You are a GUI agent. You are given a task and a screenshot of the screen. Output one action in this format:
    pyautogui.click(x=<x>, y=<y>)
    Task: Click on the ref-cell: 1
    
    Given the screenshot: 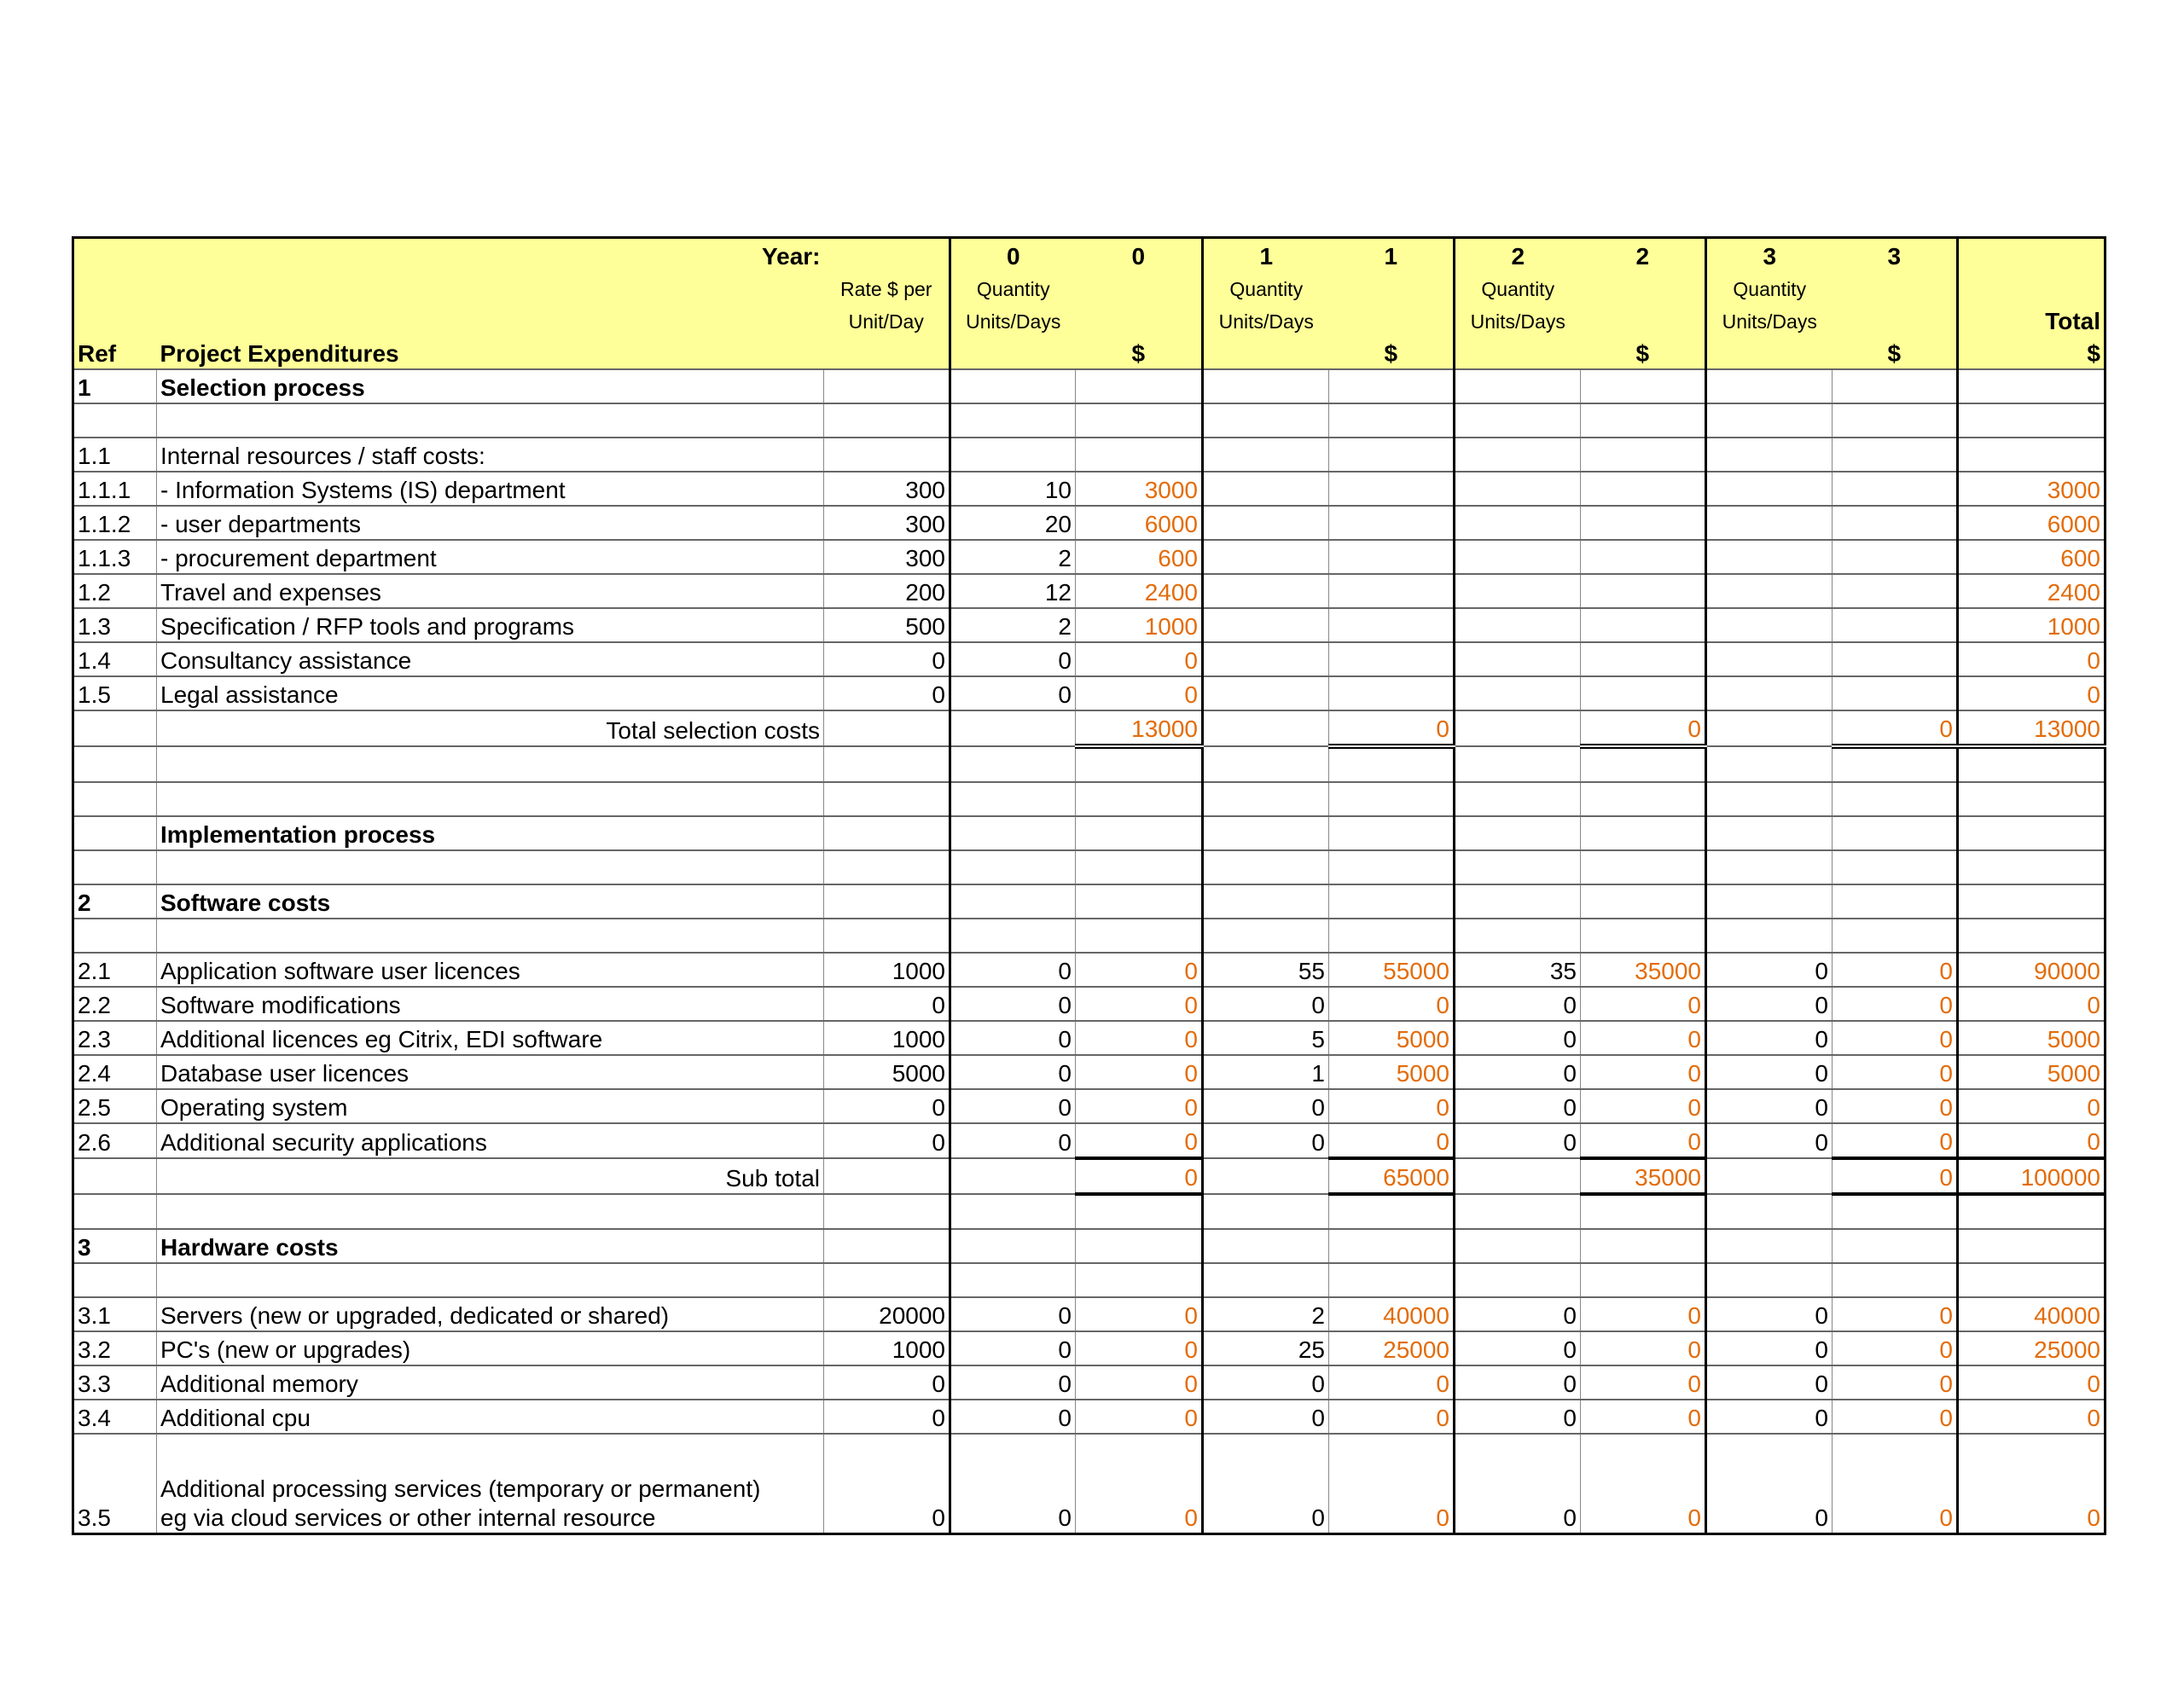 What is the action you would take?
    pyautogui.click(x=115, y=386)
    